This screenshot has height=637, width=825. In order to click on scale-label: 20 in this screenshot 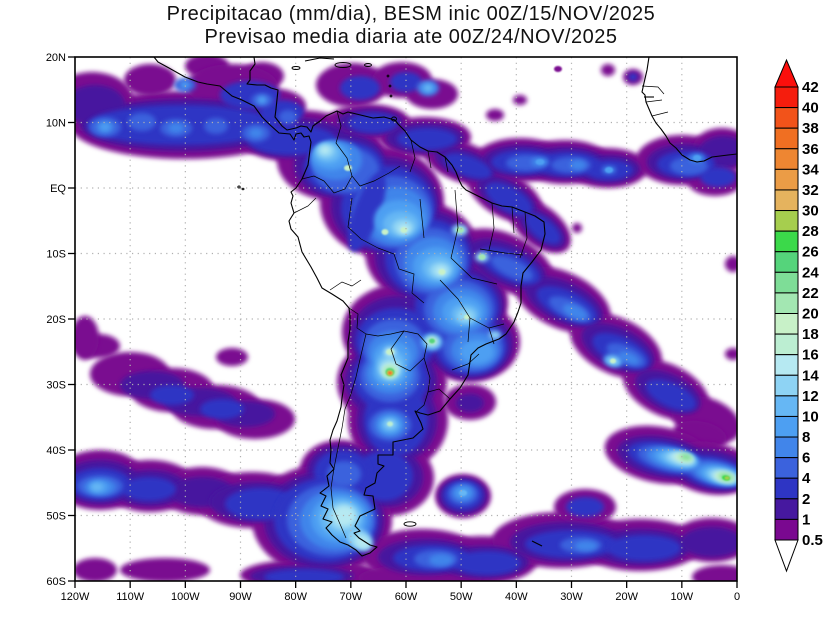, I will do `click(810, 314)`.